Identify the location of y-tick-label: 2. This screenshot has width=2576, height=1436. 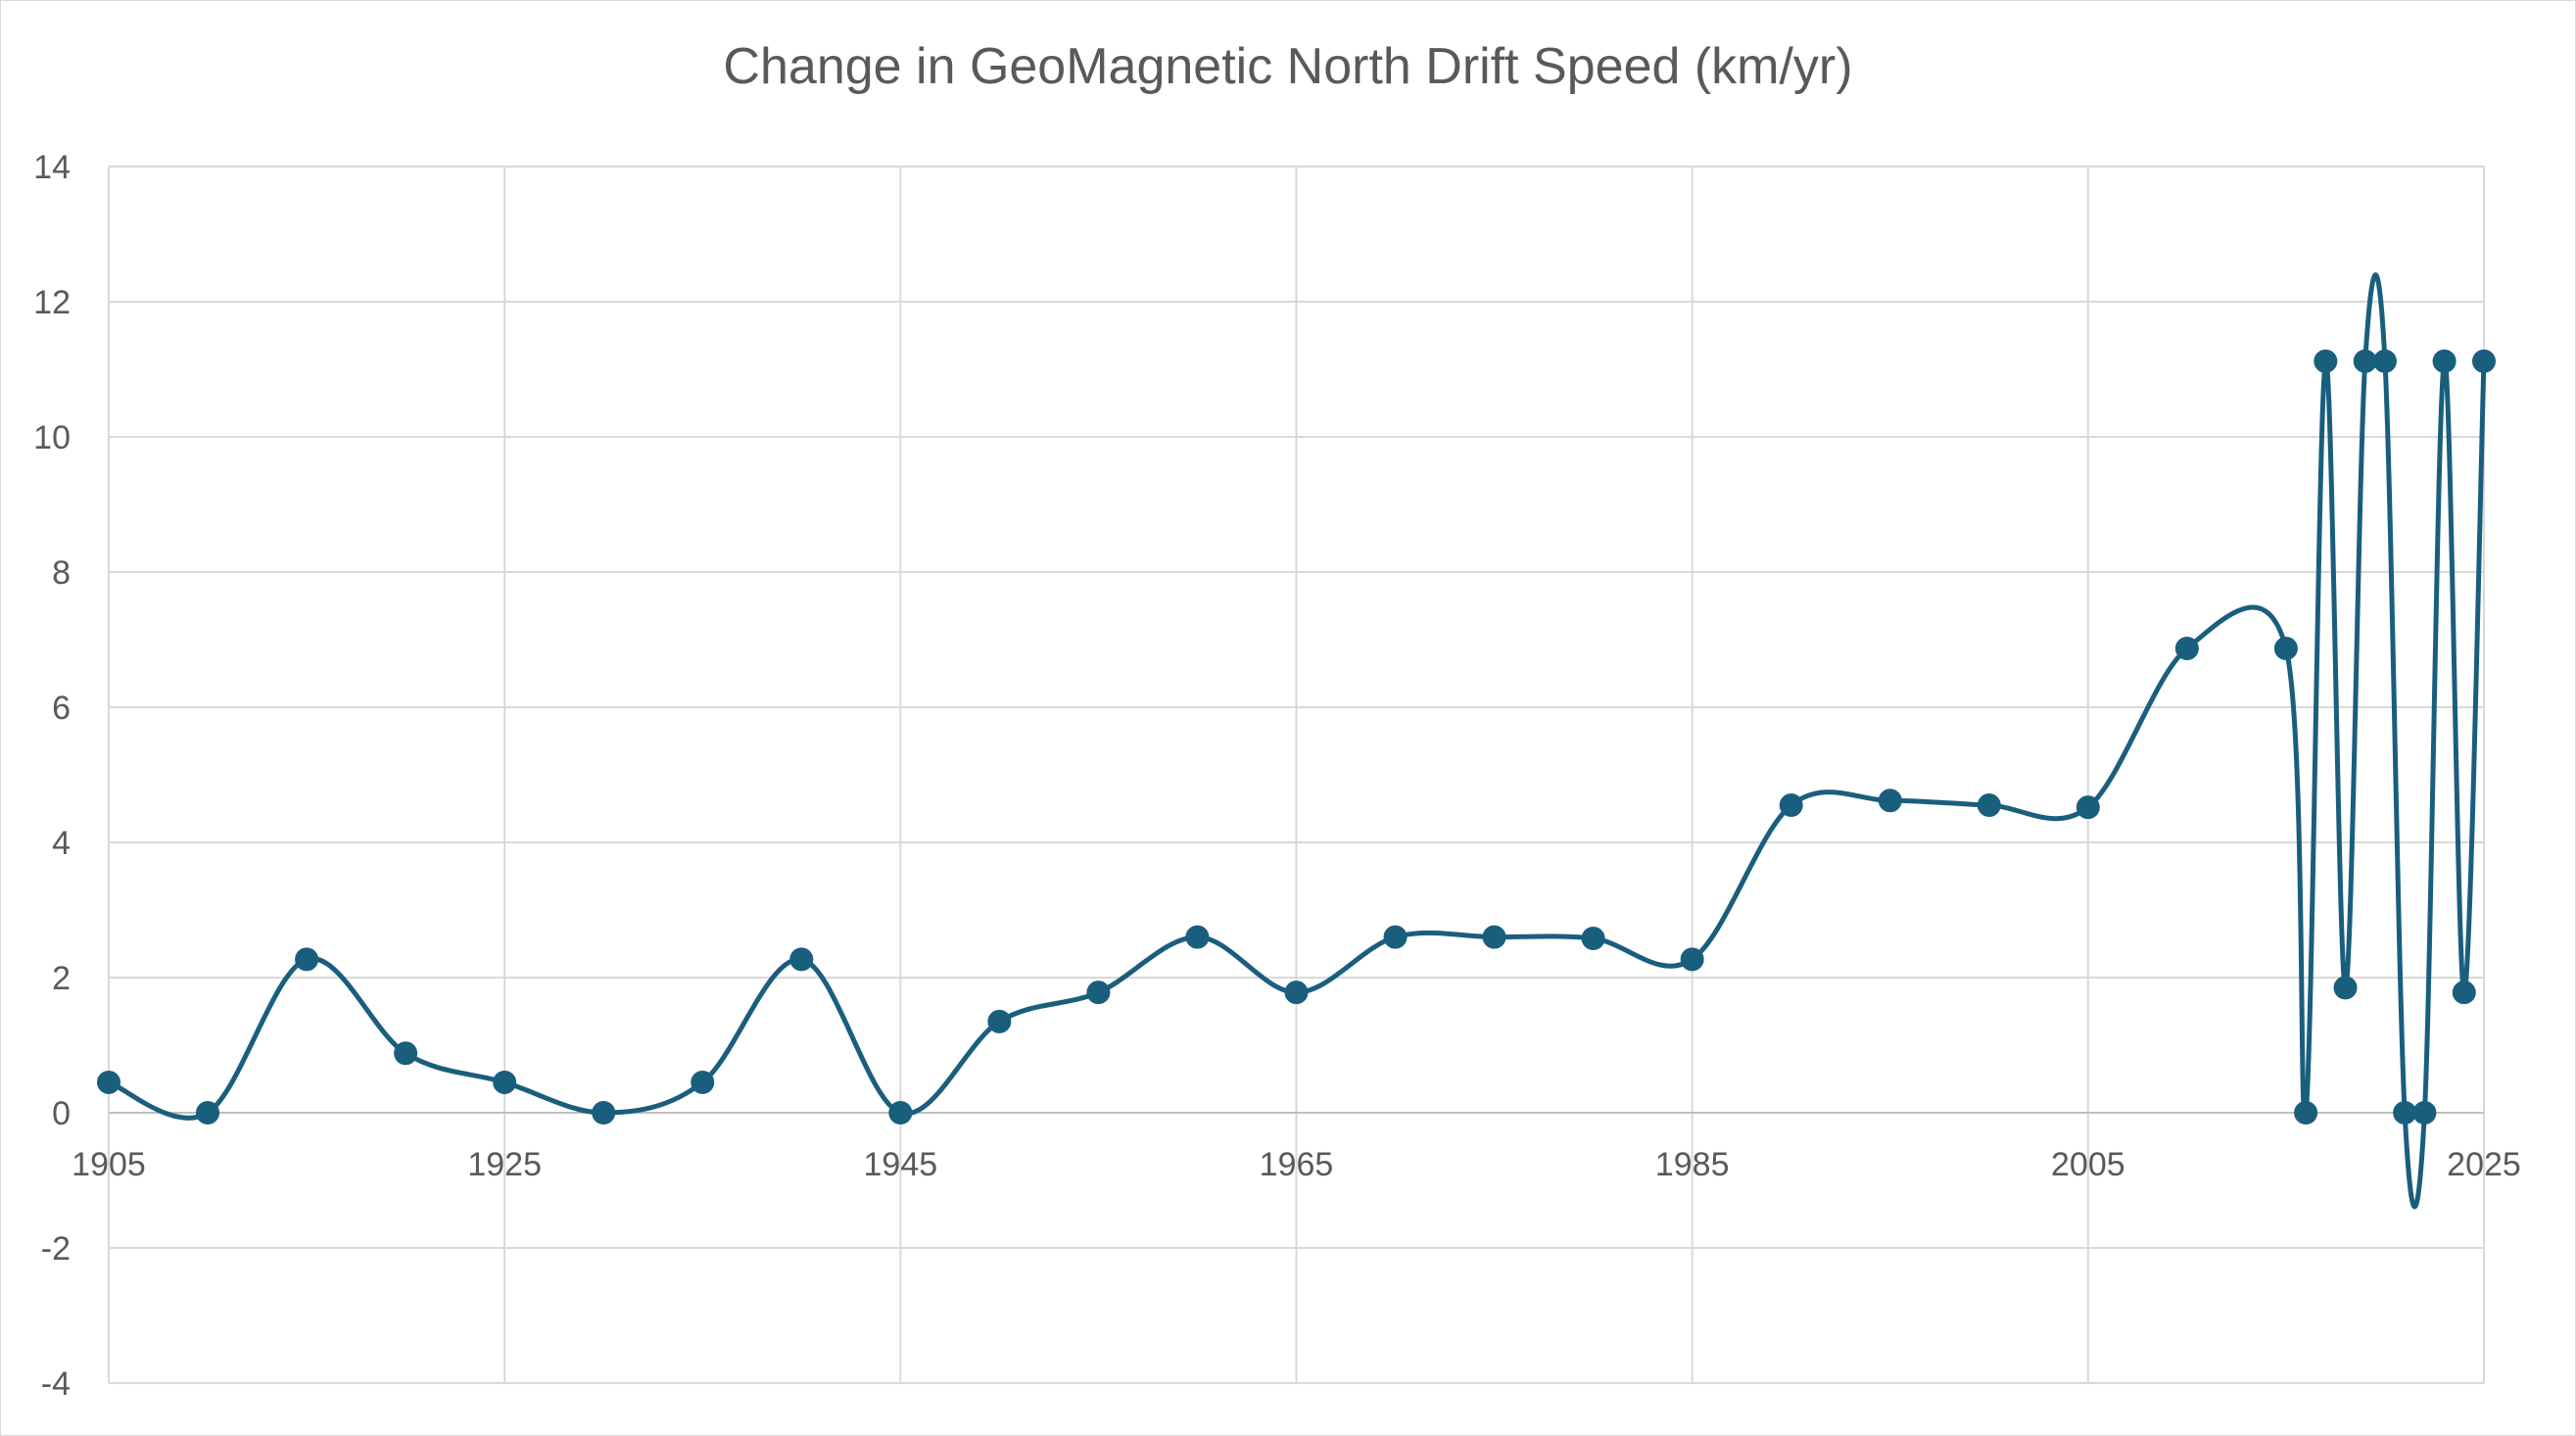
(61, 978).